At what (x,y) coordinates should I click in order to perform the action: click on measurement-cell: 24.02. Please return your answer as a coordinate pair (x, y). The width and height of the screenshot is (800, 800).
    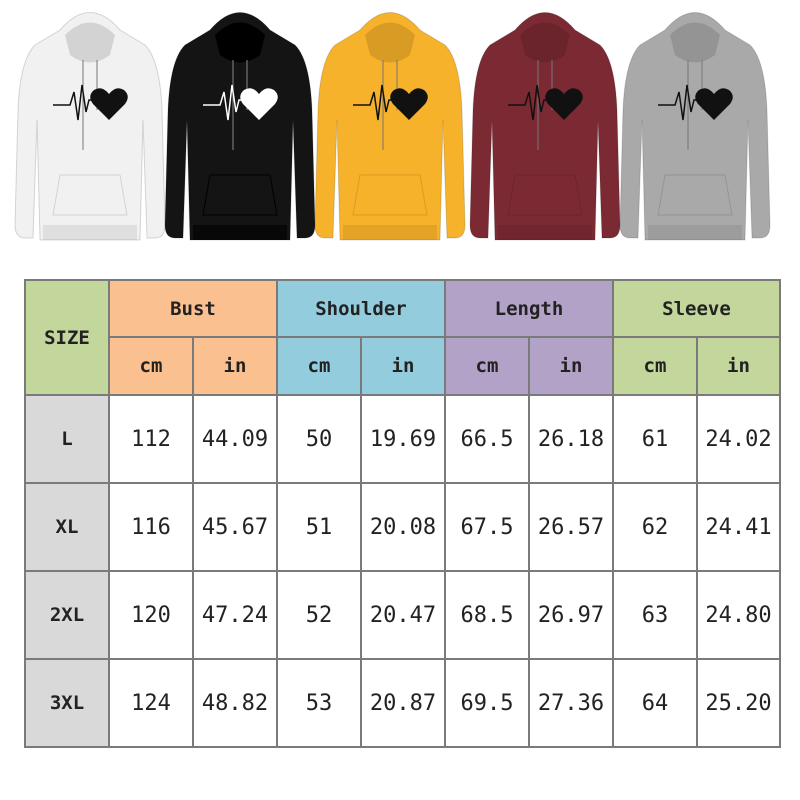
    Looking at the image, I should click on (738, 439).